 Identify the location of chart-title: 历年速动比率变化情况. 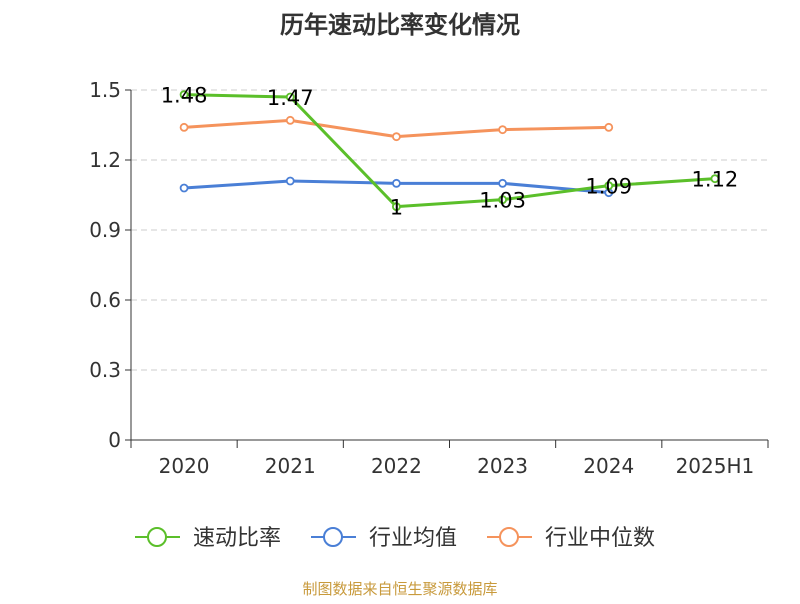
(400, 25).